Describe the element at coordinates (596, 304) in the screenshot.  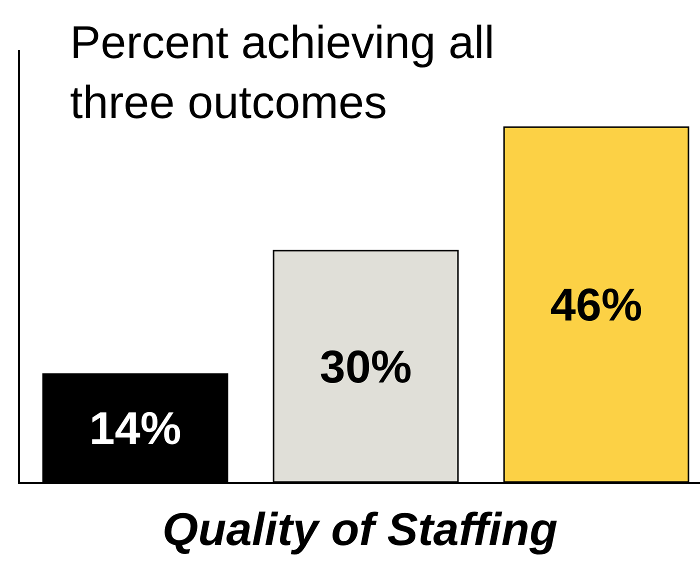
I see `data-label: 46%` at that location.